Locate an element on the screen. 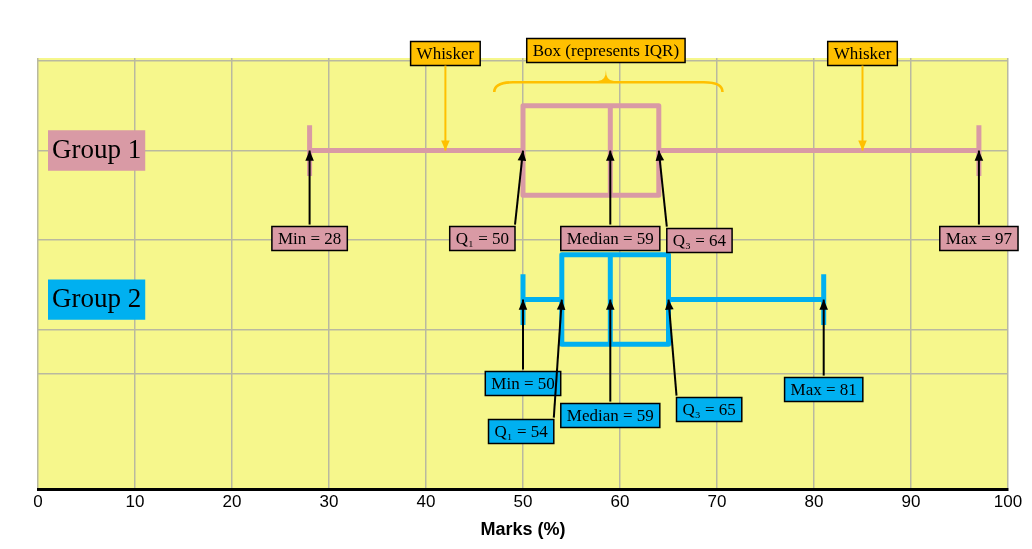 The image size is (1032, 549). x-tick-label: 80 is located at coordinates (814, 501).